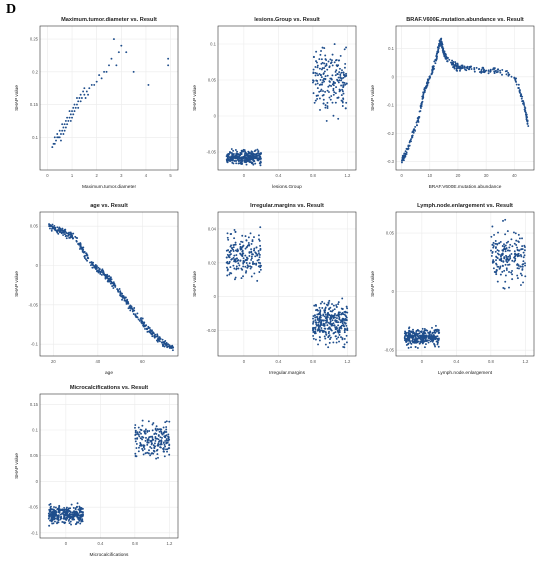 This screenshot has width=550, height=562. Describe the element at coordinates (389, 350) in the screenshot. I see `y-tick-label: -0.05` at that location.